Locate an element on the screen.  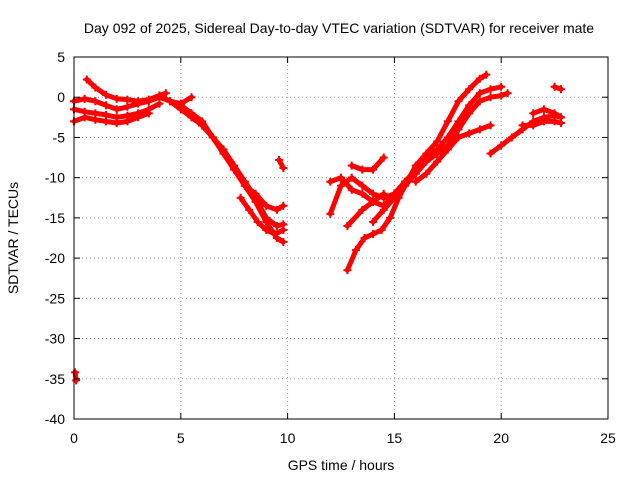
y-tick-label: -40 is located at coordinates (55, 419).